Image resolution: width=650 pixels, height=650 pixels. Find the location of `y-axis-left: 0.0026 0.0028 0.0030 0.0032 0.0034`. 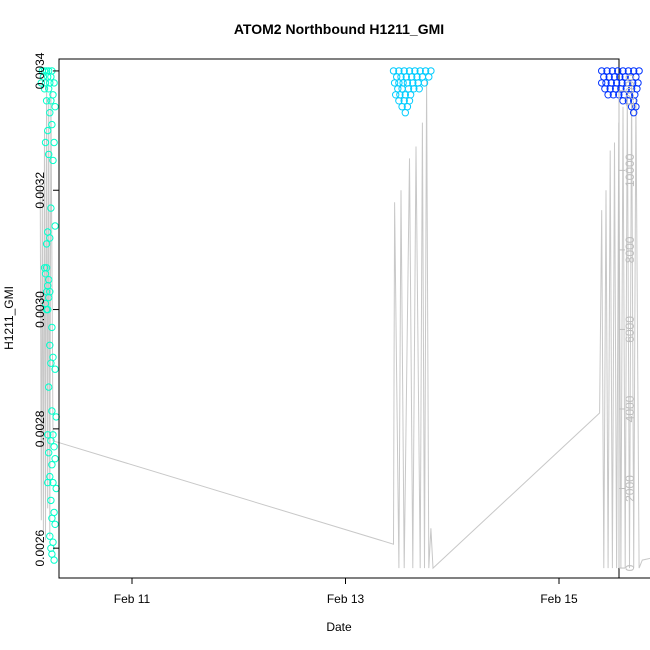

y-axis-left: 0.0026 0.0028 0.0030 0.0032 0.0034 is located at coordinates (46, 309).